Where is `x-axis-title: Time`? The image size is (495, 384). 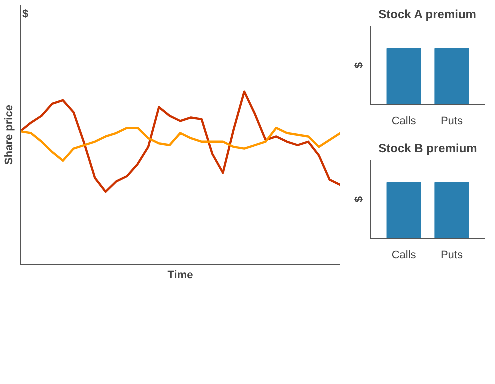 x-axis-title: Time is located at coordinates (181, 276).